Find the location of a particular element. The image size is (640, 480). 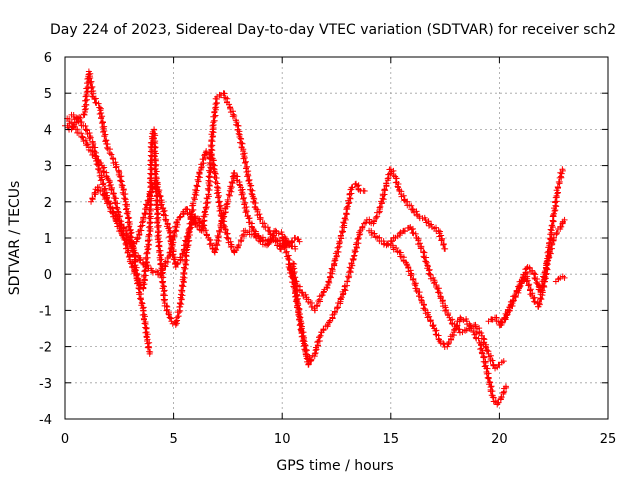

series-satellite-track-F is located at coordinates (326, 247).